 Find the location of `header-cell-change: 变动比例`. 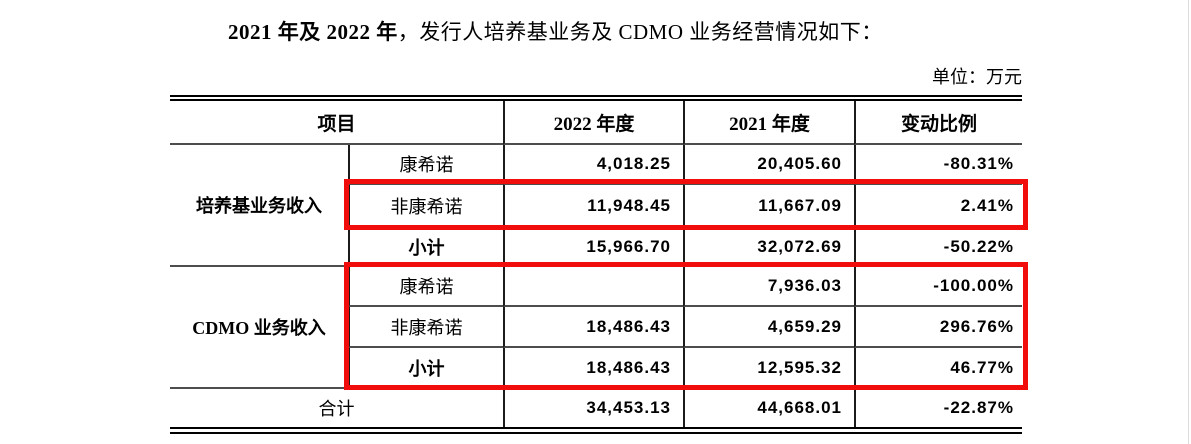

header-cell-change: 变动比例 is located at coordinates (938, 123).